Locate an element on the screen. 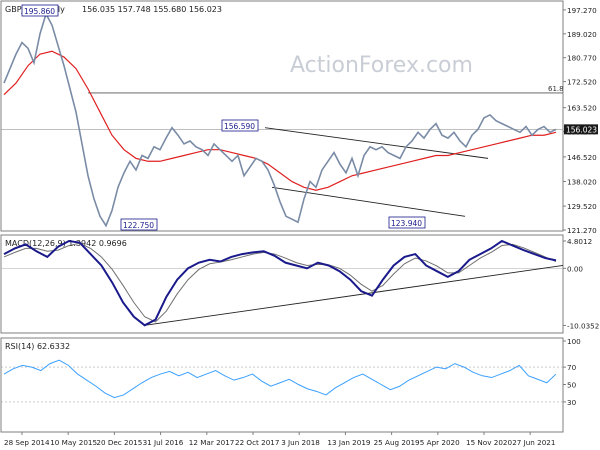  price-annotation-label: 156.590 is located at coordinates (239, 126).